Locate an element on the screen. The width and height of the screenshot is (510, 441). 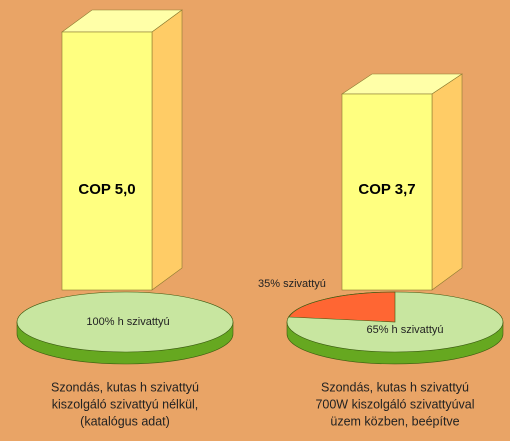
right-column is located at coordinates (402, 182).